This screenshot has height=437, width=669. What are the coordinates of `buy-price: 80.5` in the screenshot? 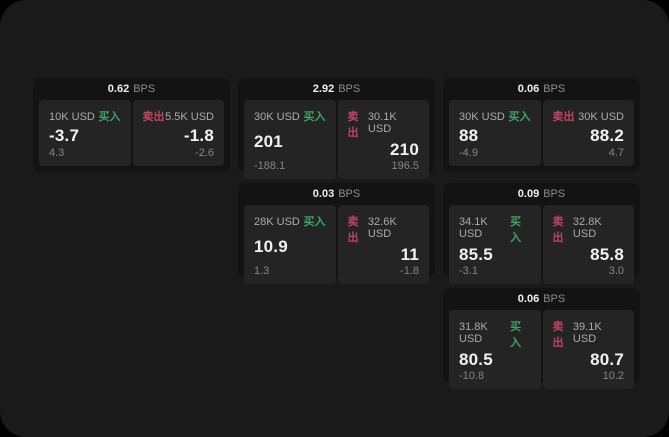 It's located at (476, 359).